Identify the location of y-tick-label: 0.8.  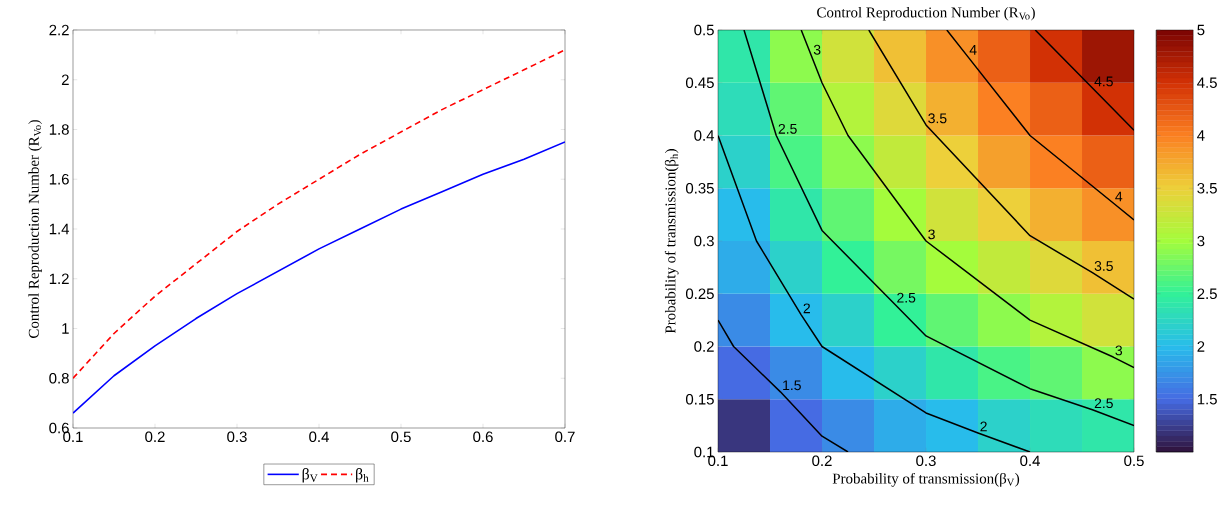
(59, 378).